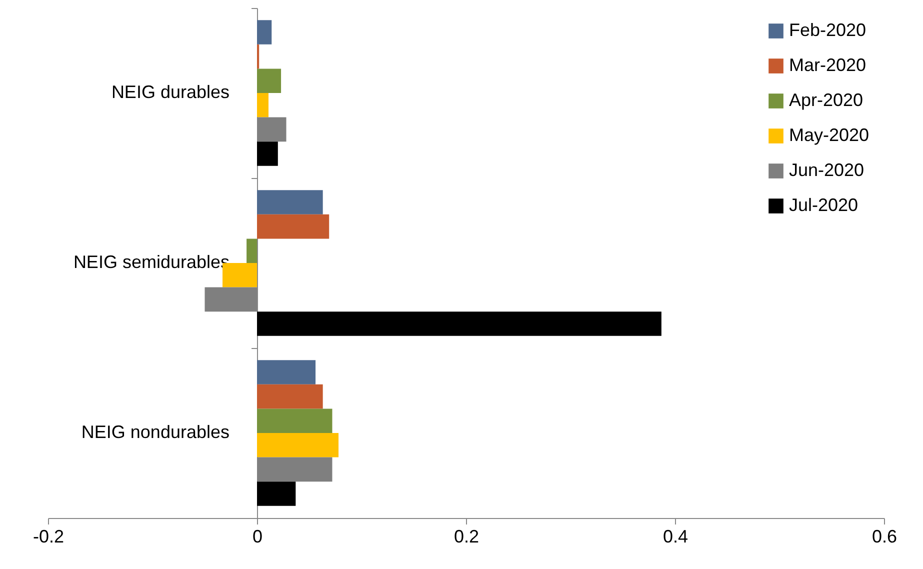 The image size is (923, 569). Describe the element at coordinates (829, 135) in the screenshot. I see `legend-label: May-2020` at that location.